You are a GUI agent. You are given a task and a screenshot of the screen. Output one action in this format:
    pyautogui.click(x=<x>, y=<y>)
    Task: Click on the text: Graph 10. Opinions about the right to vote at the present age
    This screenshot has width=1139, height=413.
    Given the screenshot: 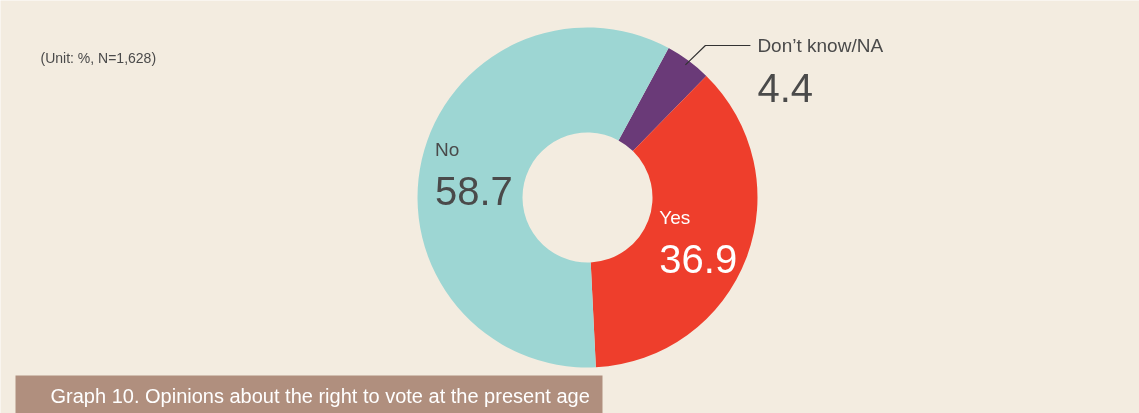 What is the action you would take?
    pyautogui.click(x=320, y=395)
    